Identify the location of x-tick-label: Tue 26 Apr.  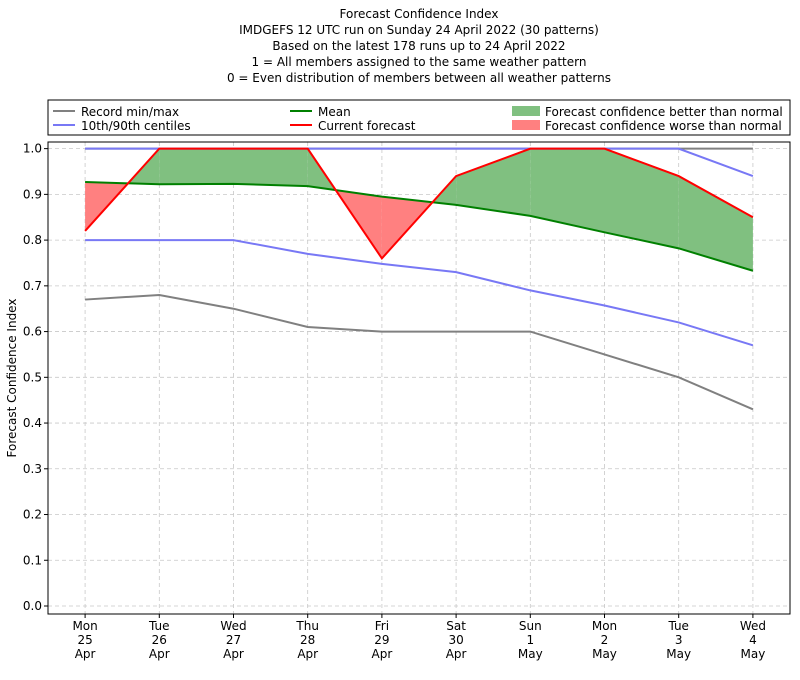
(159, 640).